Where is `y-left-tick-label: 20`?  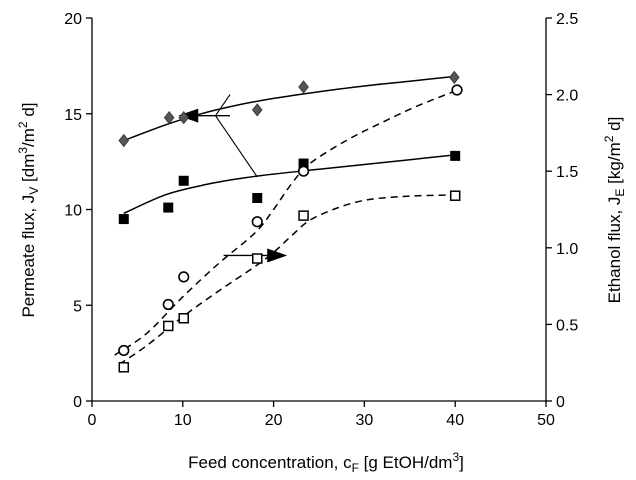
y-left-tick-label: 20 is located at coordinates (73, 19).